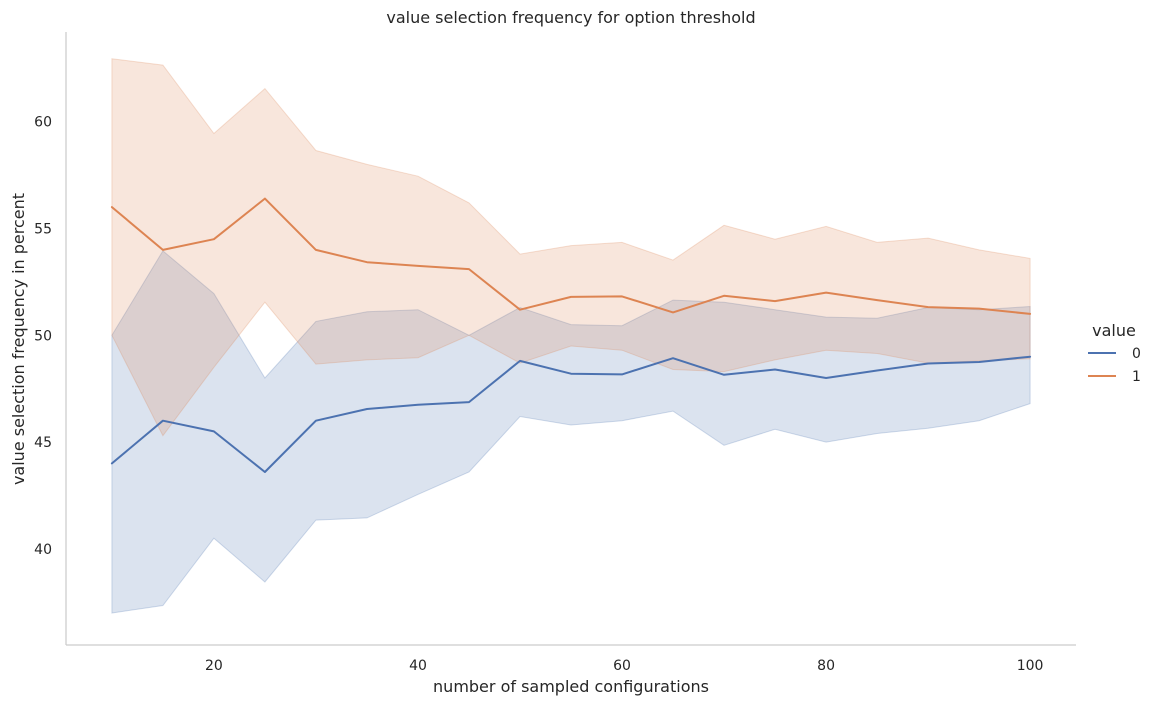  What do you see at coordinates (571, 686) in the screenshot?
I see `x-axis-label: number of sampled configurations` at bounding box center [571, 686].